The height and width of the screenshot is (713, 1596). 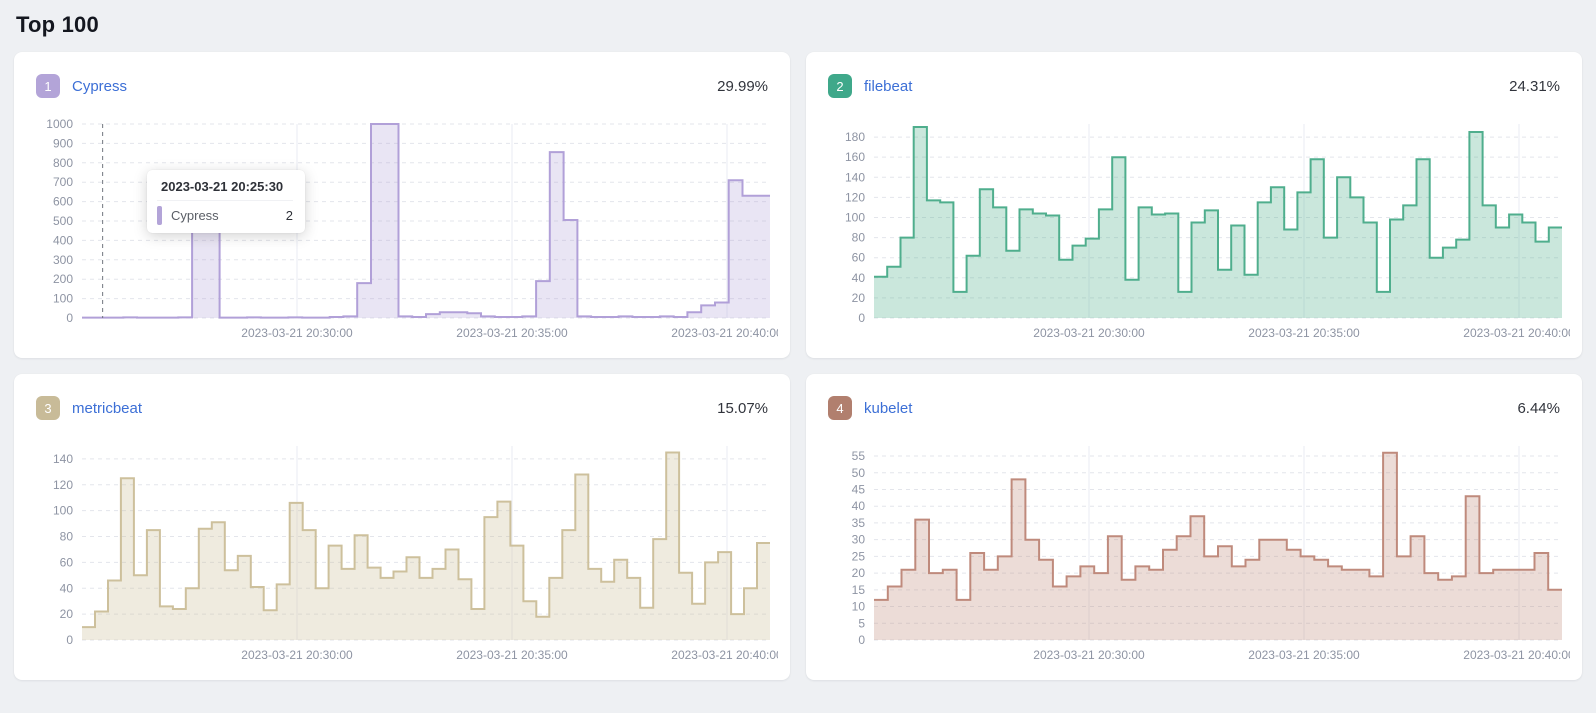 I want to click on svg-text: 15, so click(x=859, y=590).